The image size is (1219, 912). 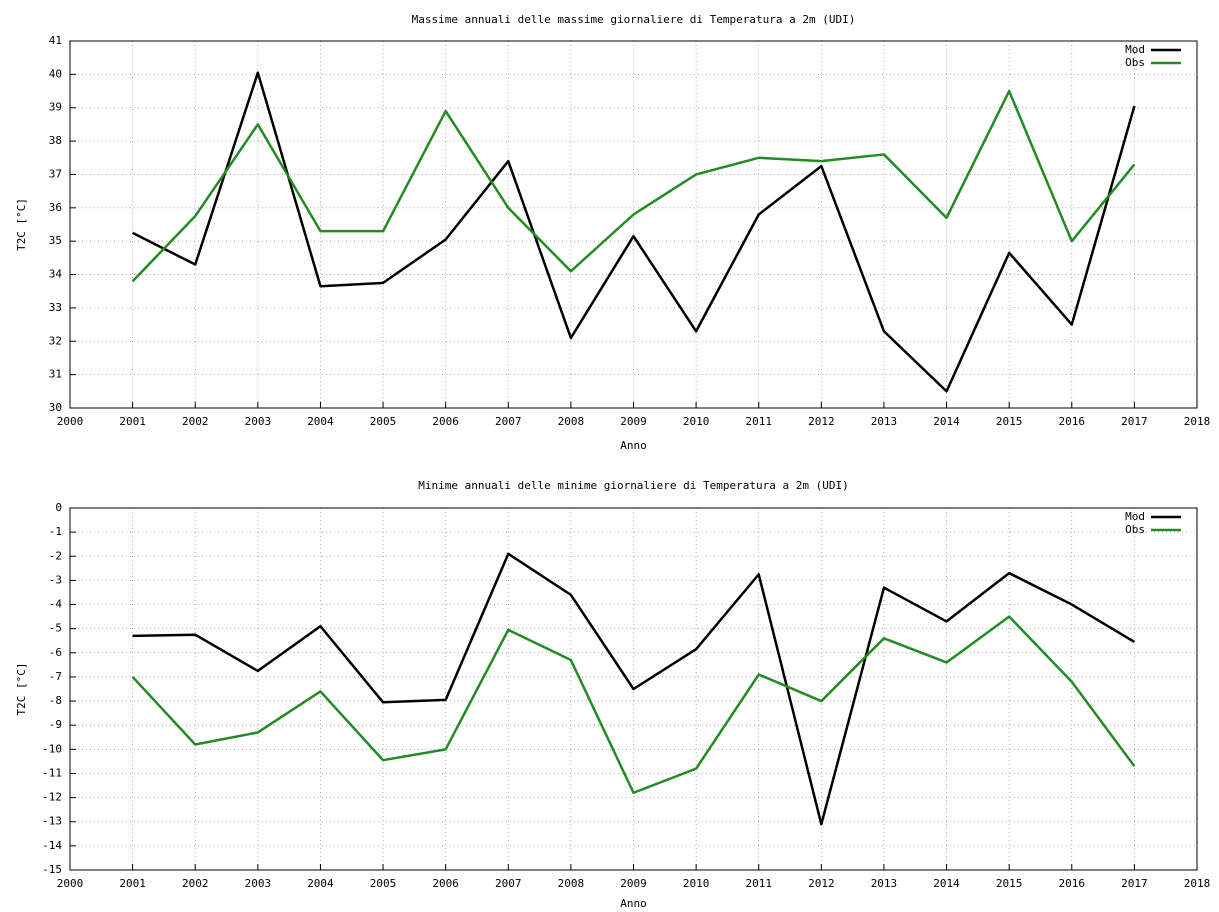 What do you see at coordinates (55, 652) in the screenshot?
I see `y-tick-label: -6` at bounding box center [55, 652].